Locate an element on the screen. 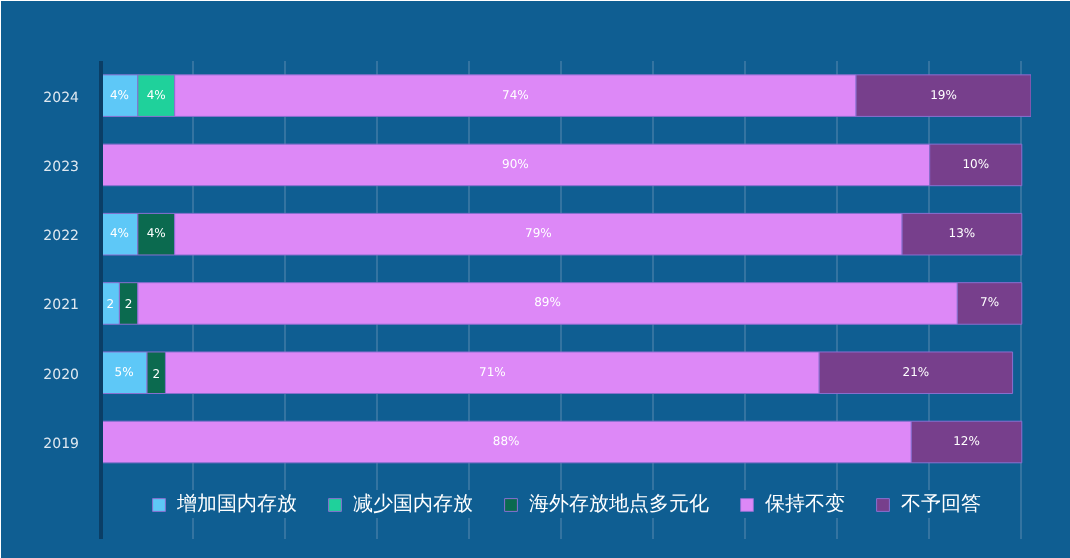 The image size is (1070, 558). legend-label: 保持不变 is located at coordinates (805, 504).